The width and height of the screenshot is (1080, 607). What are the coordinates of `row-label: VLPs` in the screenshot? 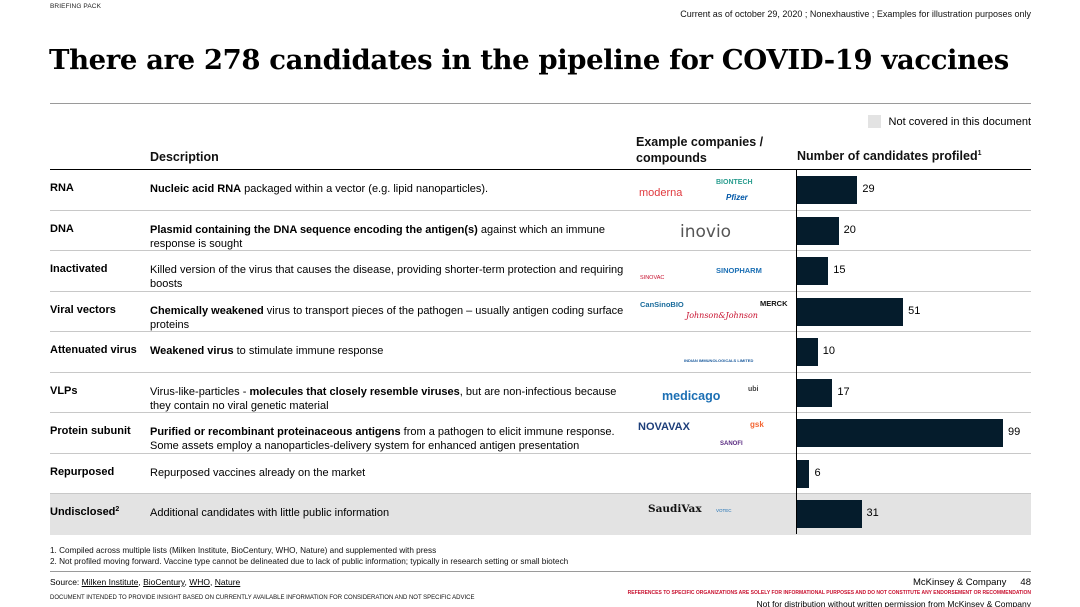 It's located at (64, 390).